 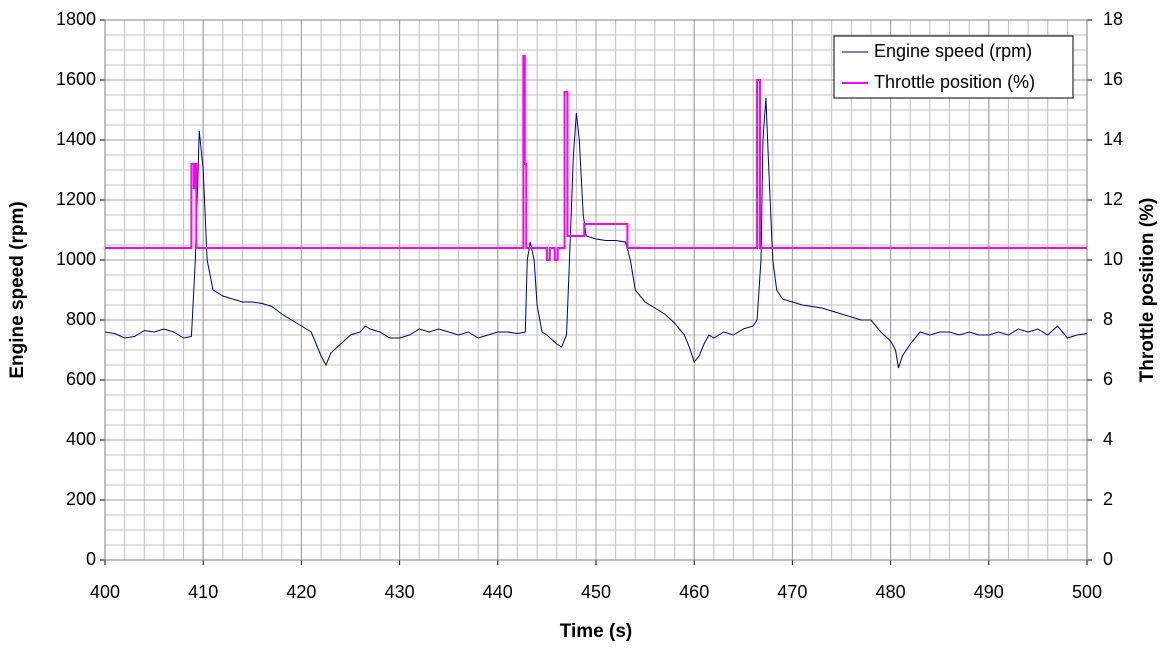 What do you see at coordinates (203, 592) in the screenshot?
I see `x-tick-label: 410` at bounding box center [203, 592].